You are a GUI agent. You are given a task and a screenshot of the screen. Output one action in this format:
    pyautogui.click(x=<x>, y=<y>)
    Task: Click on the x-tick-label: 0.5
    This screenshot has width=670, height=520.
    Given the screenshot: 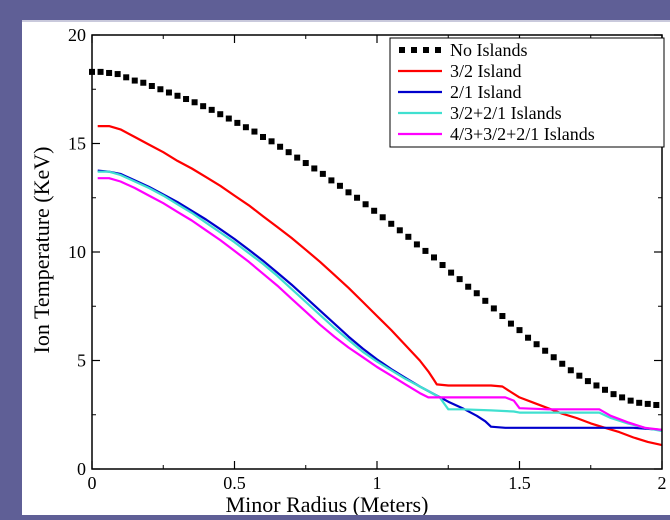 What is the action you would take?
    pyautogui.click(x=234, y=483)
    